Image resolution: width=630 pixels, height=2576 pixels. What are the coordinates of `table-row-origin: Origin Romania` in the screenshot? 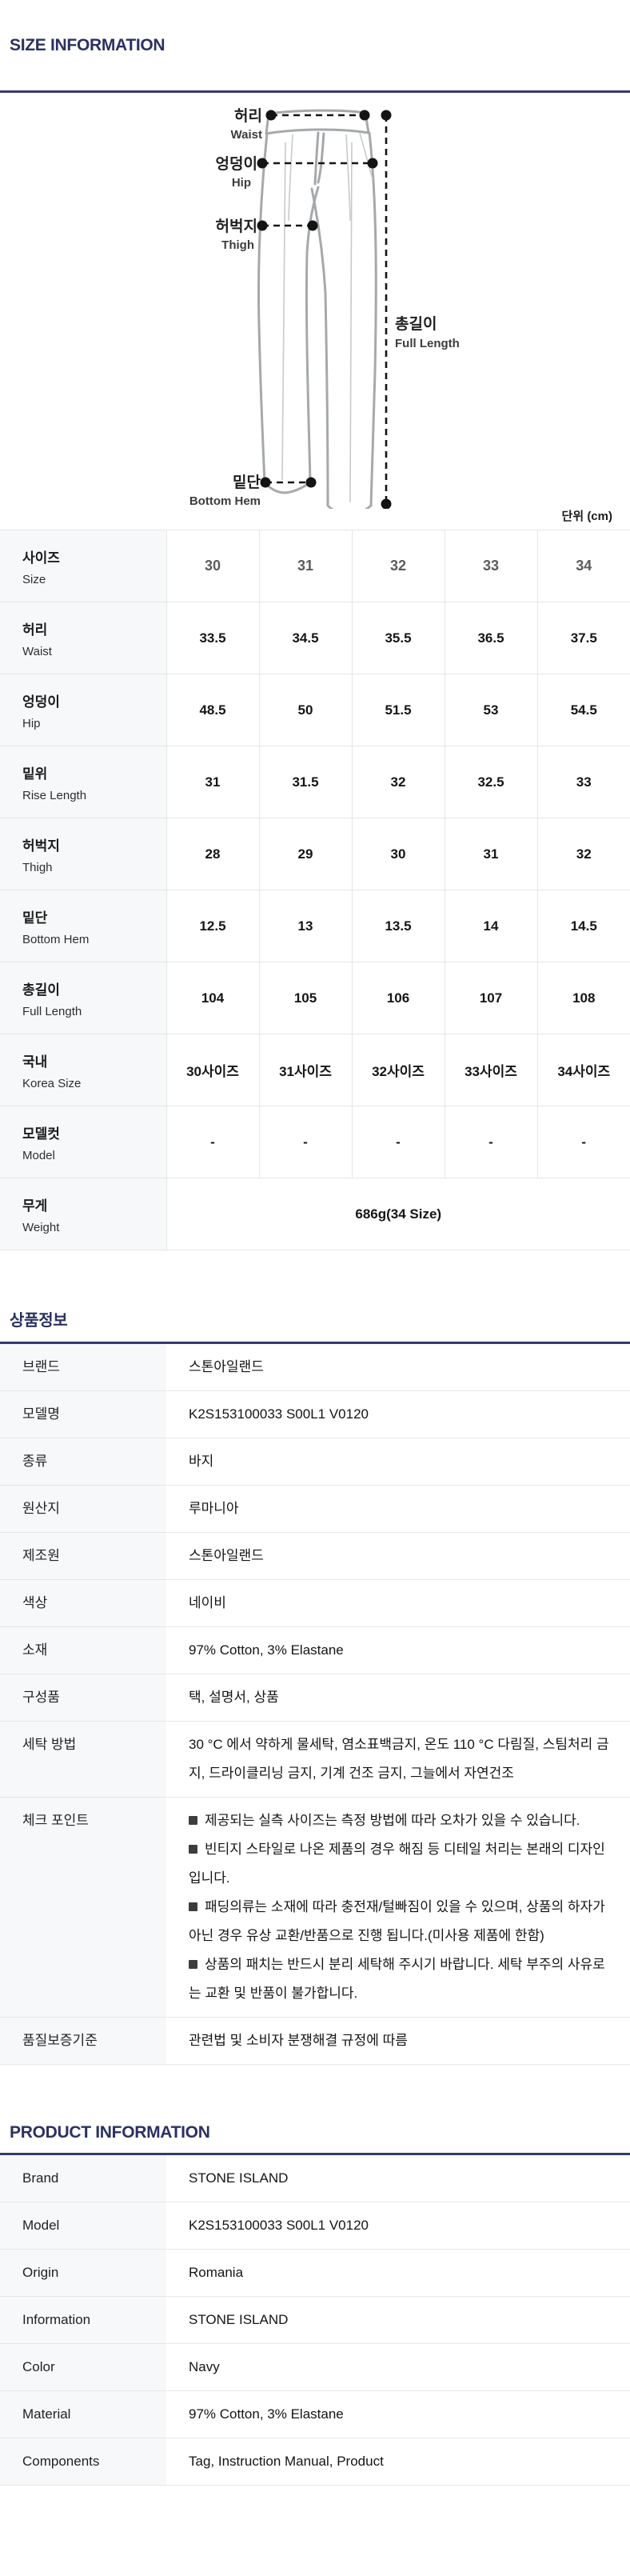 It's located at (315, 2273).